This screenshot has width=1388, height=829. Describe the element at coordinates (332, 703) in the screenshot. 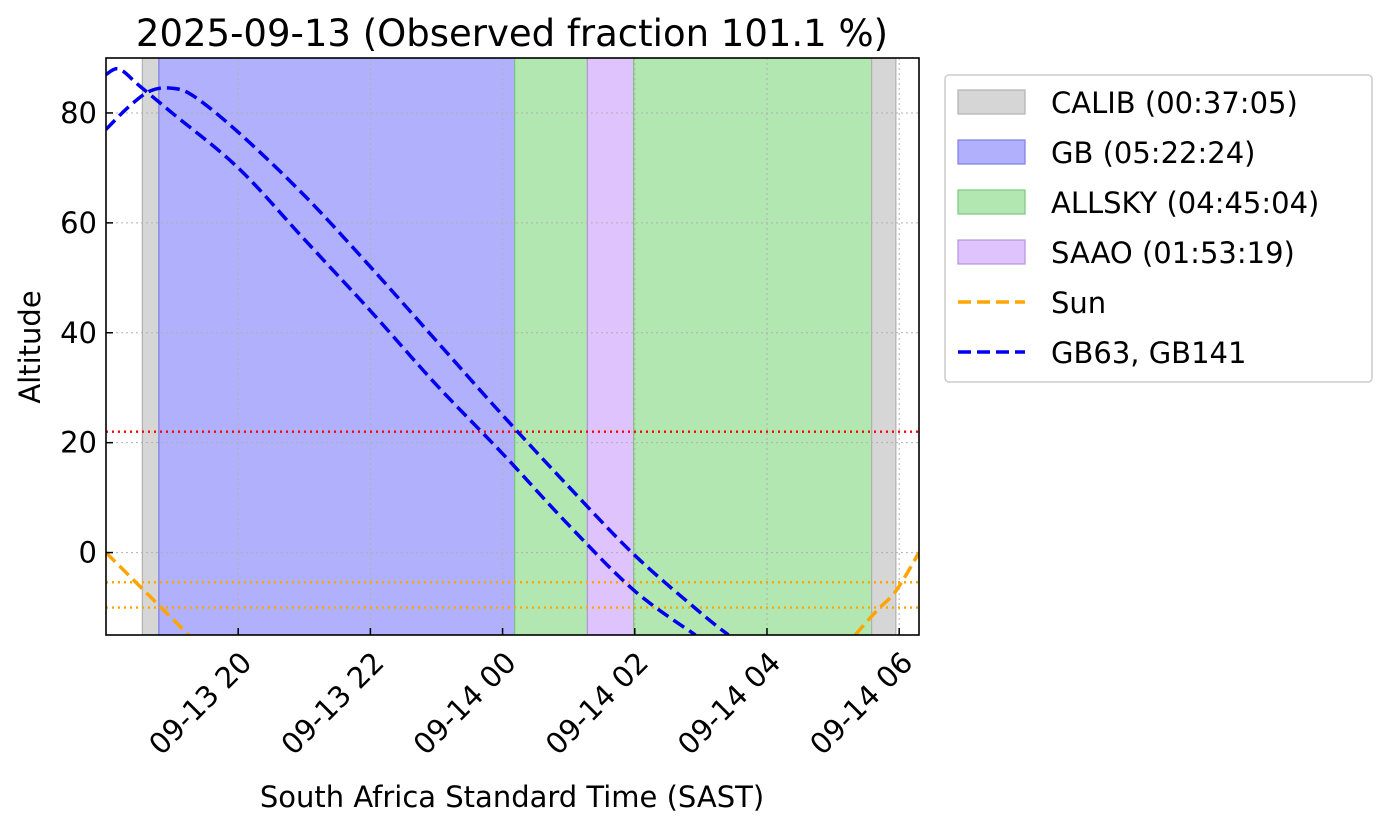

I see `x-tick-label: 09-13 22` at that location.